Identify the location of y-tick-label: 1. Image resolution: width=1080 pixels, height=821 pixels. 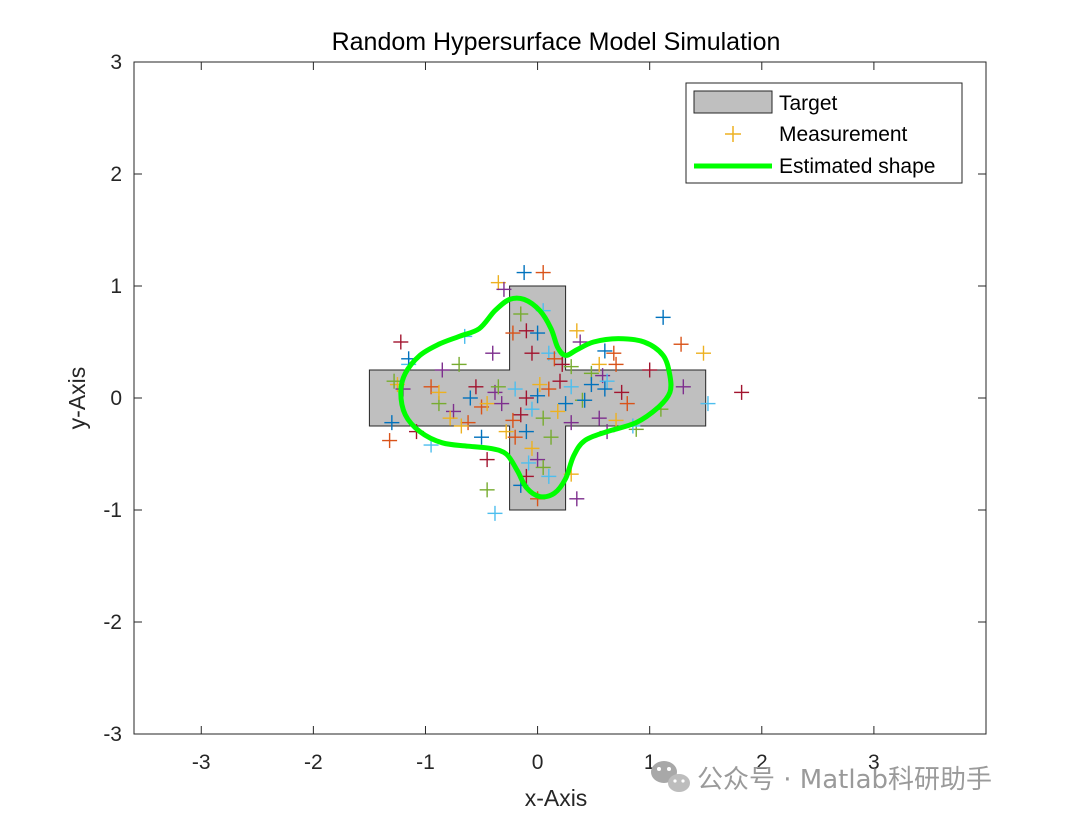
(116, 286).